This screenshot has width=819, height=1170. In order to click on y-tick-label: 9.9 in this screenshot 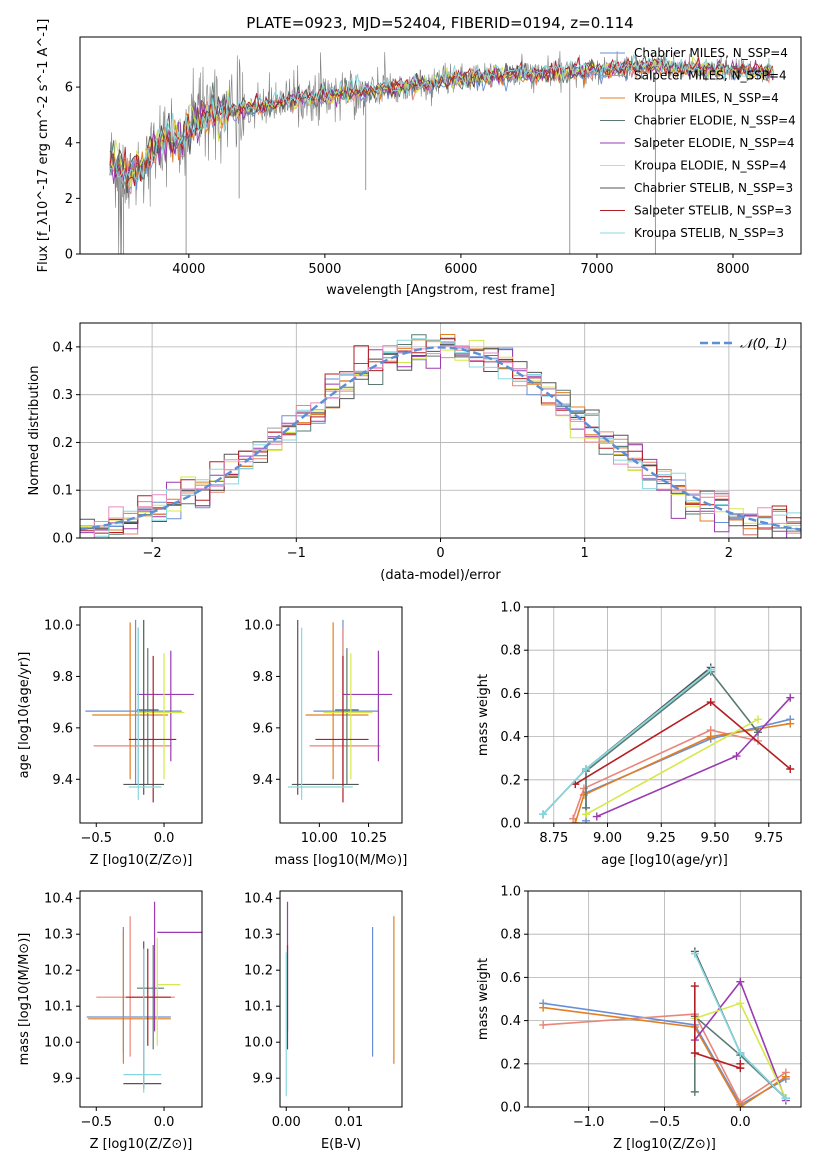, I will do `click(262, 1079)`.